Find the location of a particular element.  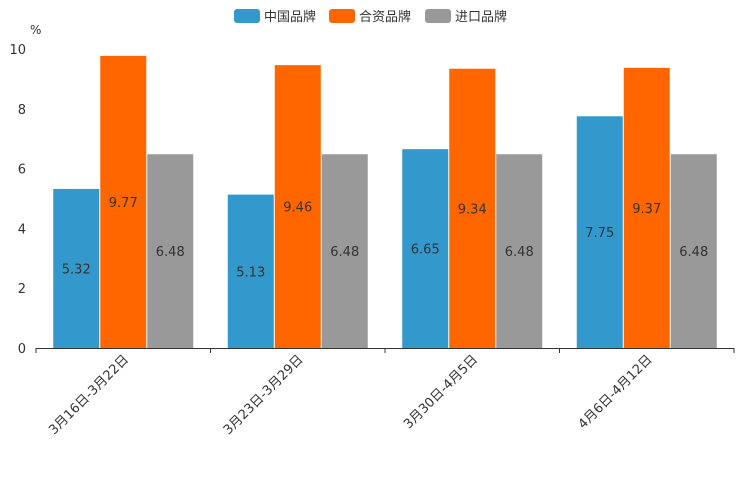

bar-value-label: 7.75 is located at coordinates (599, 233).